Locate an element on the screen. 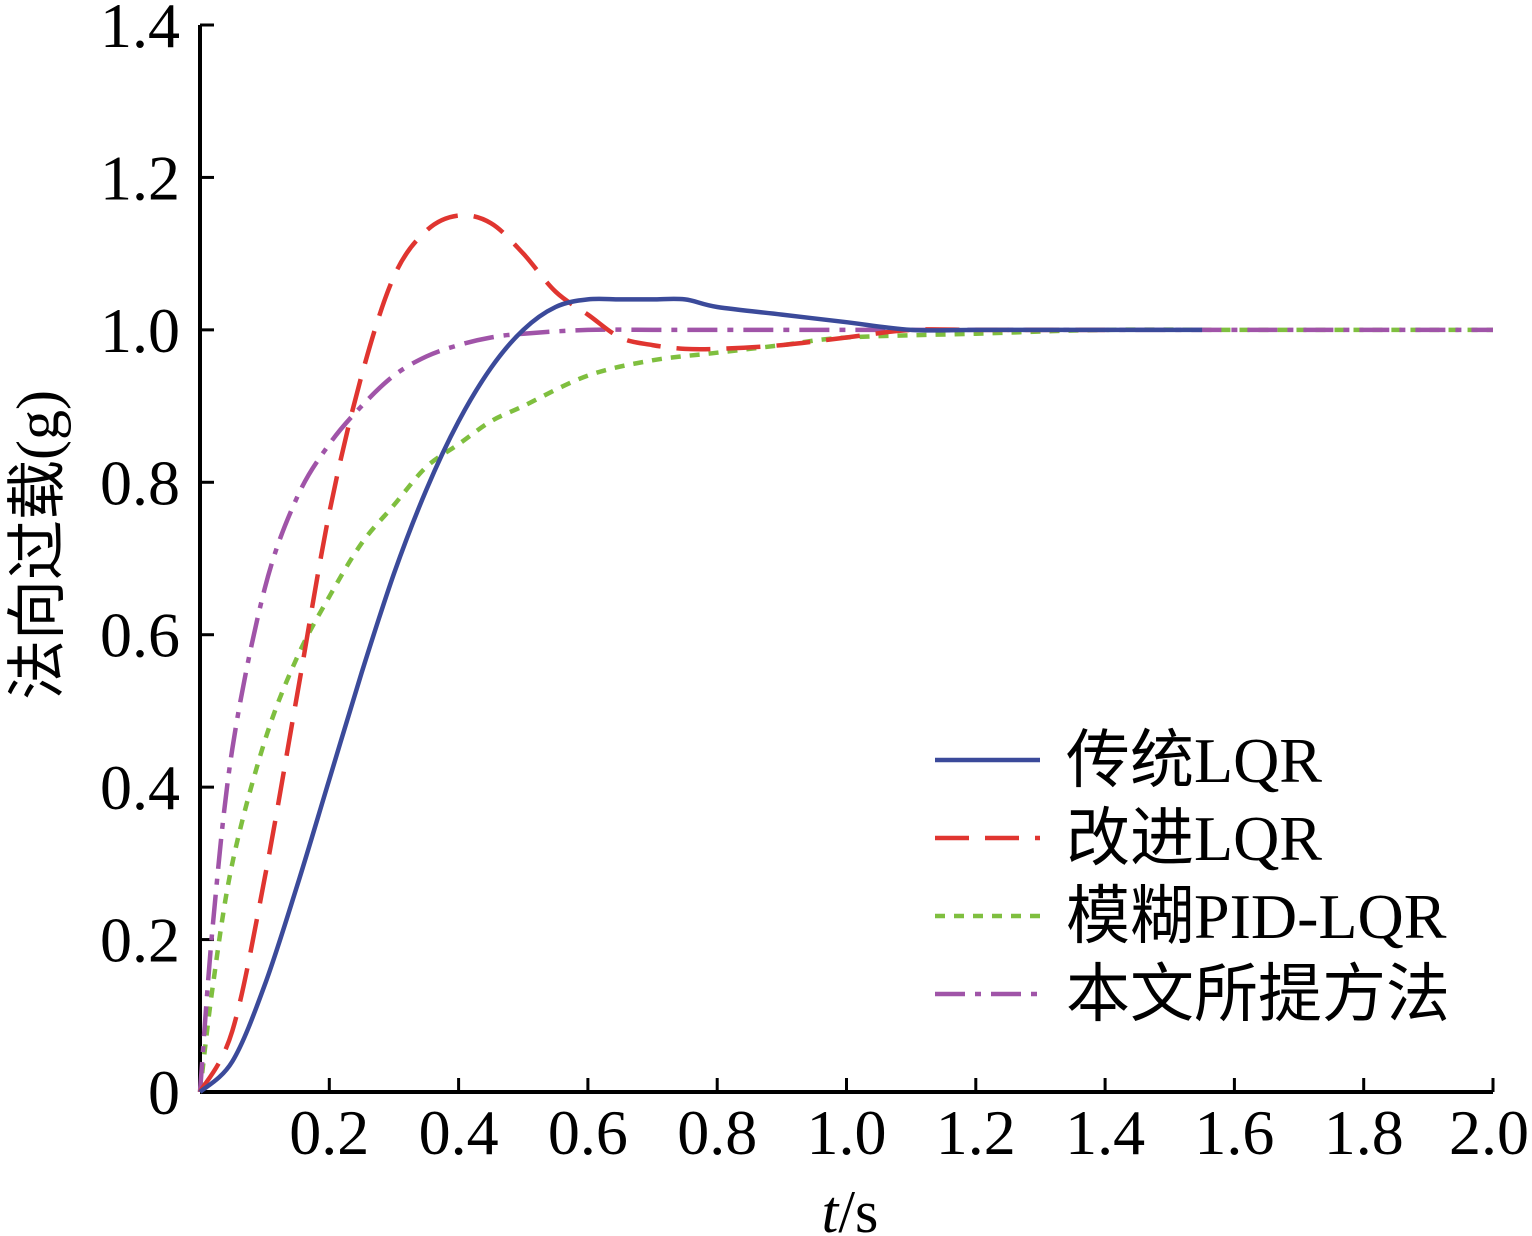 Image resolution: width=1532 pixels, height=1236 pixels. x-axis-title: t/s is located at coordinates (850, 1207).